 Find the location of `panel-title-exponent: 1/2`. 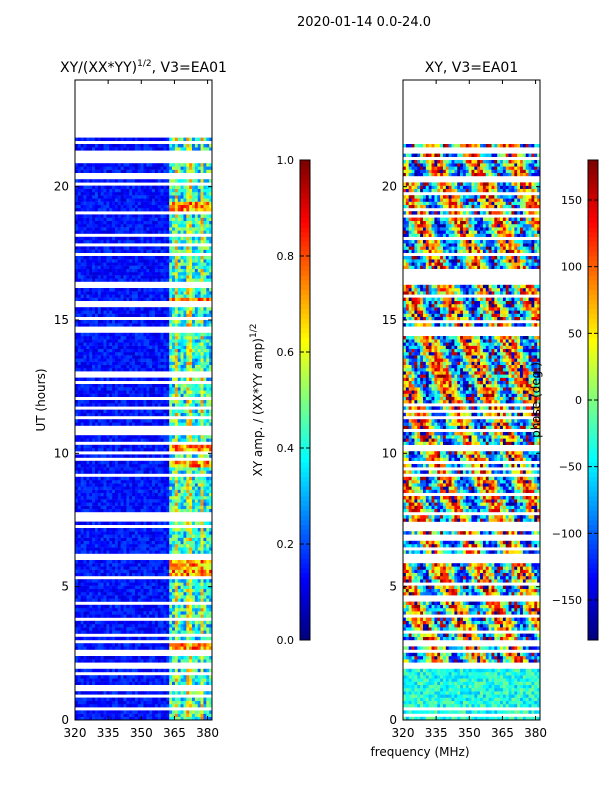

panel-title-exponent: 1/2 is located at coordinates (144, 64).